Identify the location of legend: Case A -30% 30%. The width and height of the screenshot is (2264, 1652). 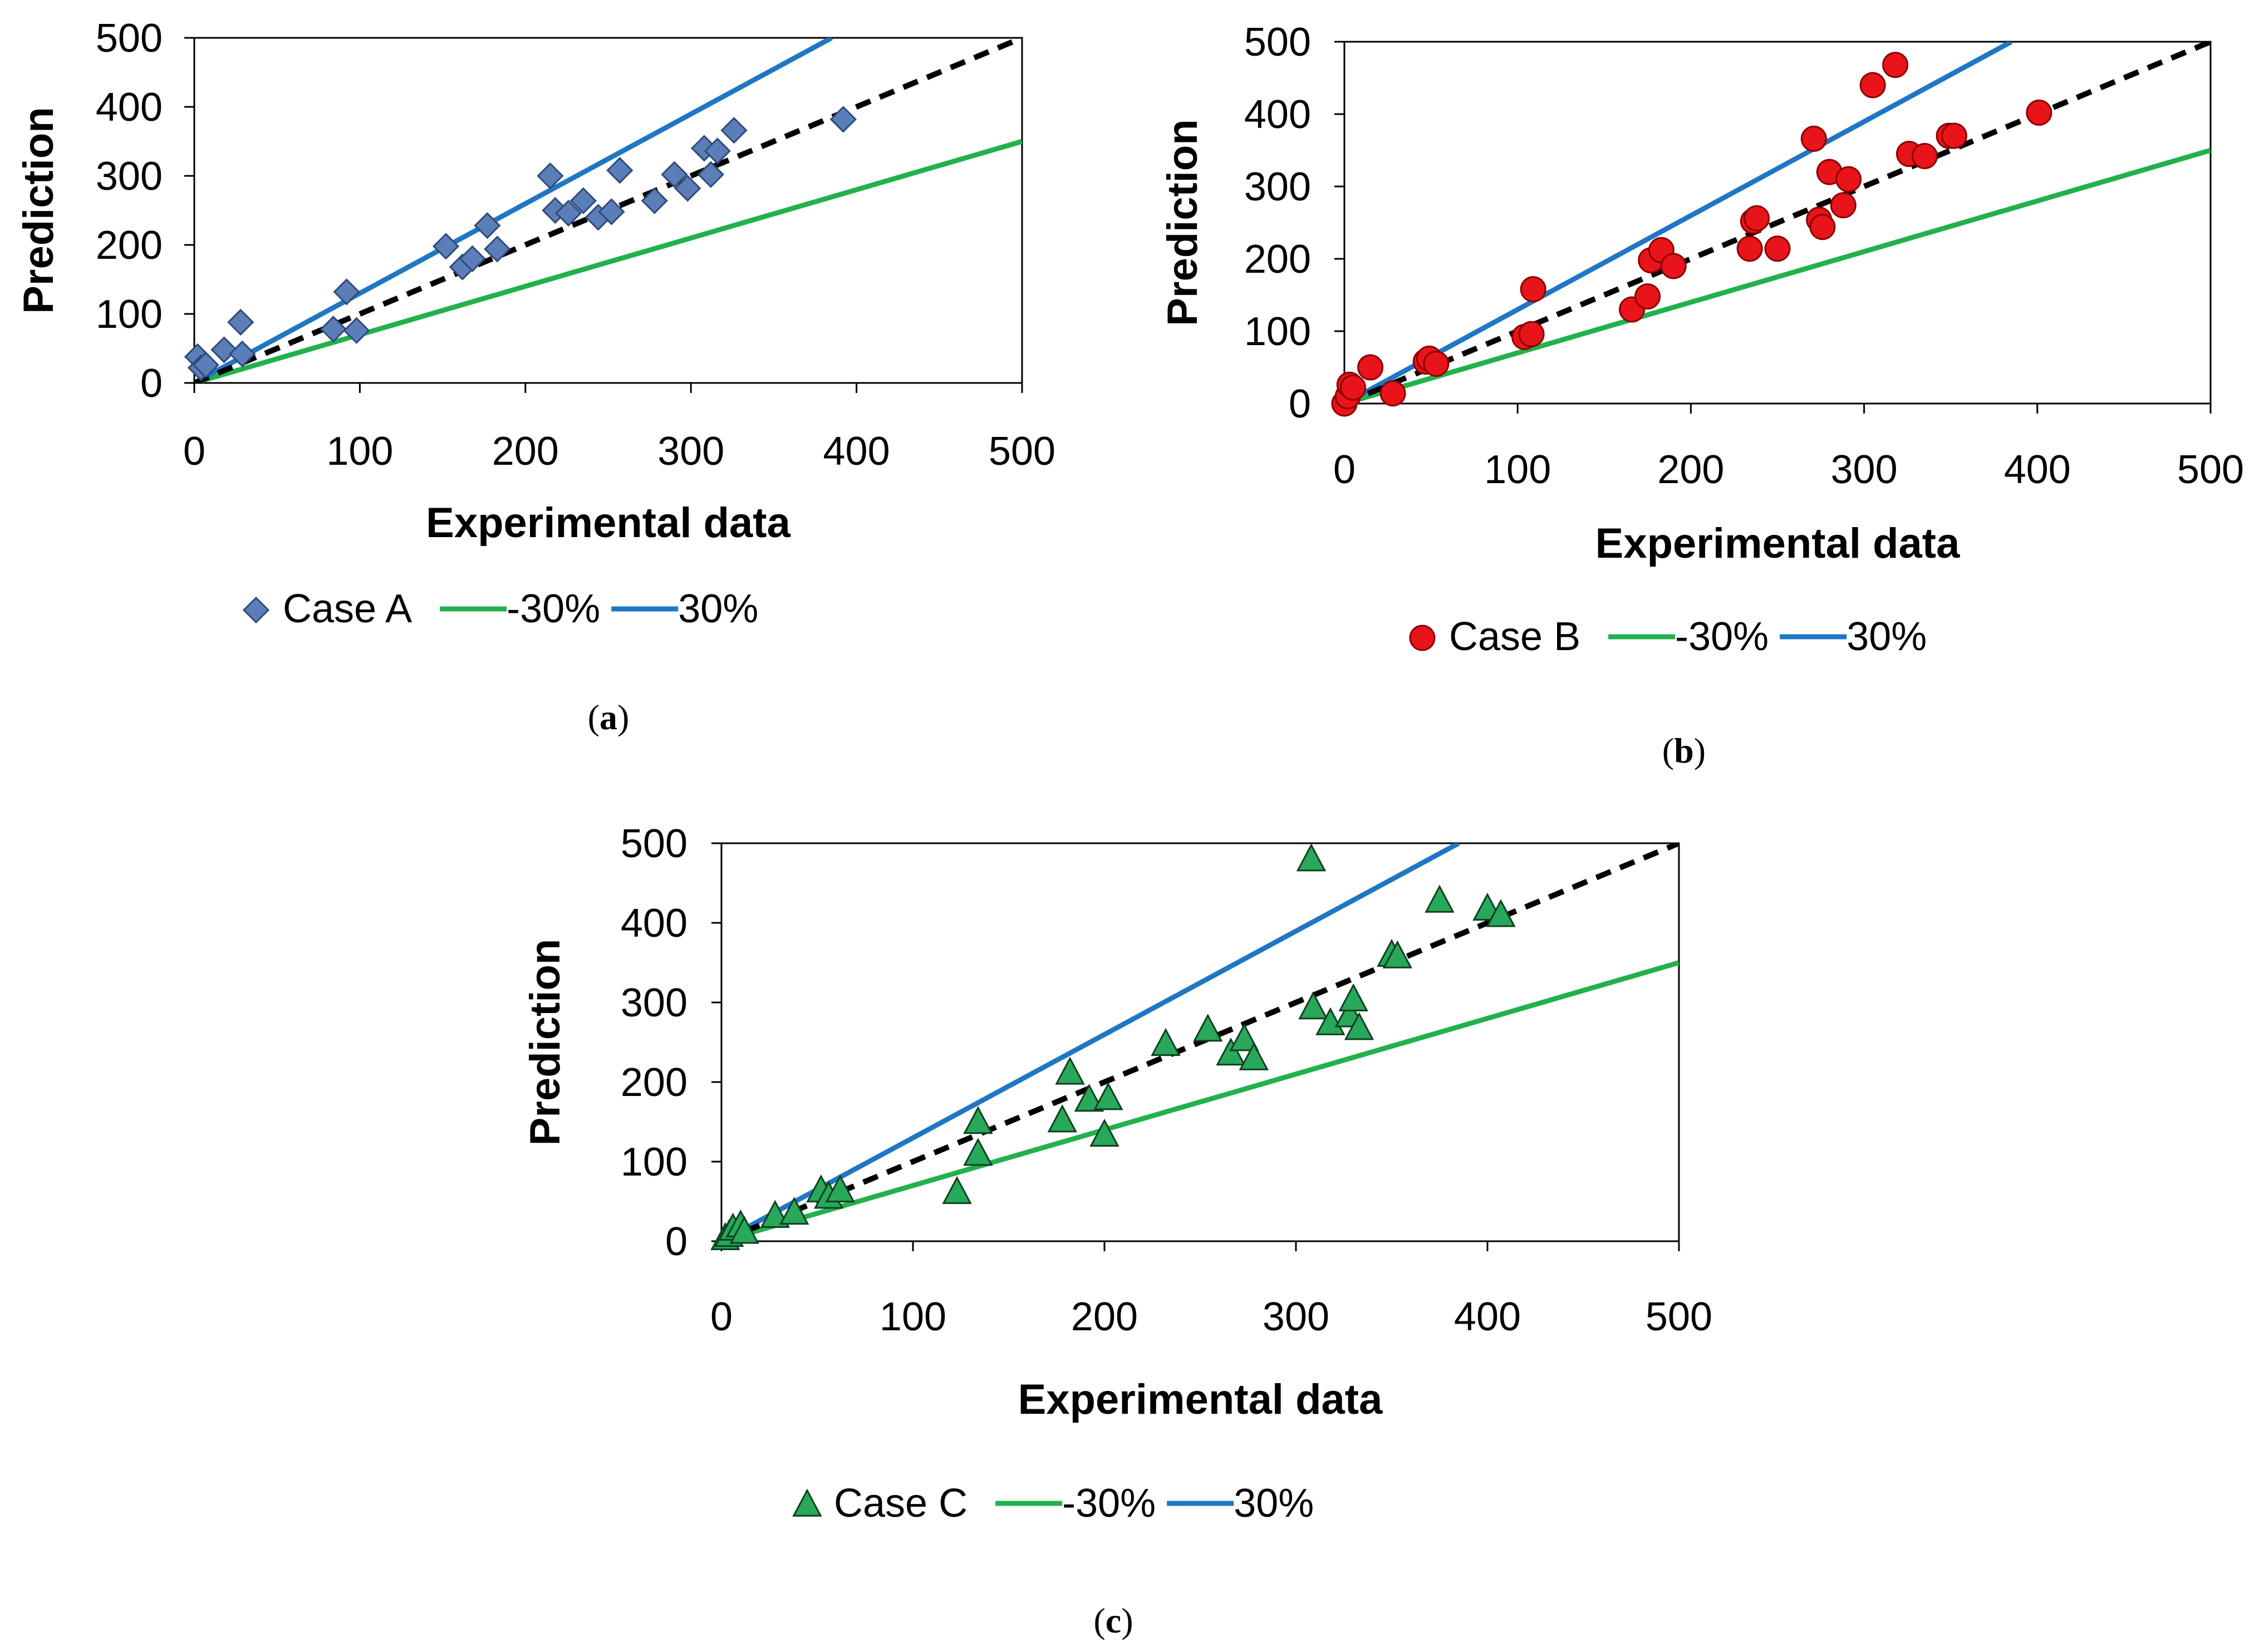
(500, 609).